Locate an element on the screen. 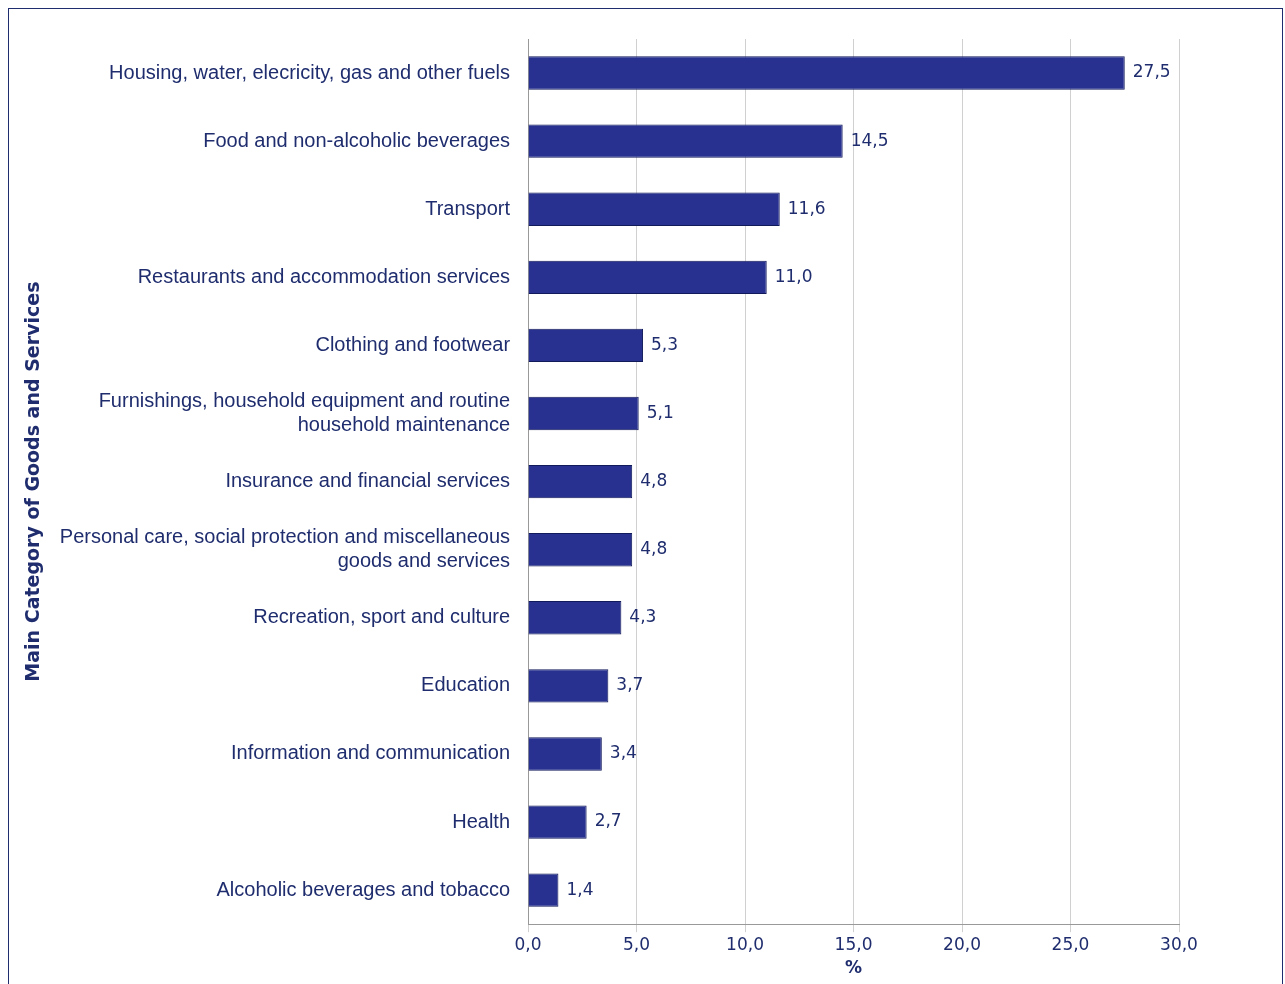  y-tick-label: Clothing and footwear is located at coordinates (413, 343).